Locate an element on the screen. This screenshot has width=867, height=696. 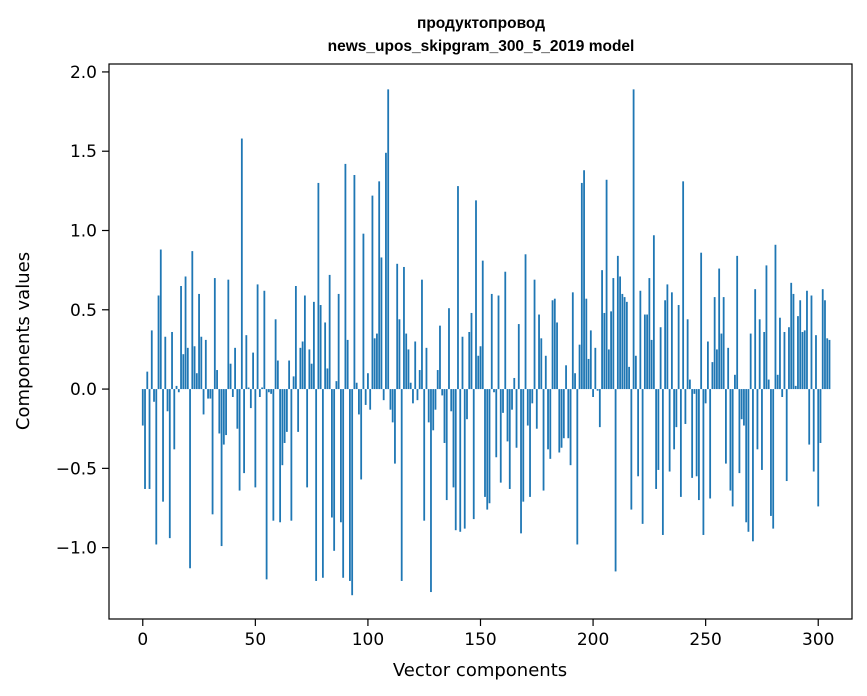
y-tick-label: 1.0 is located at coordinates (83, 232).